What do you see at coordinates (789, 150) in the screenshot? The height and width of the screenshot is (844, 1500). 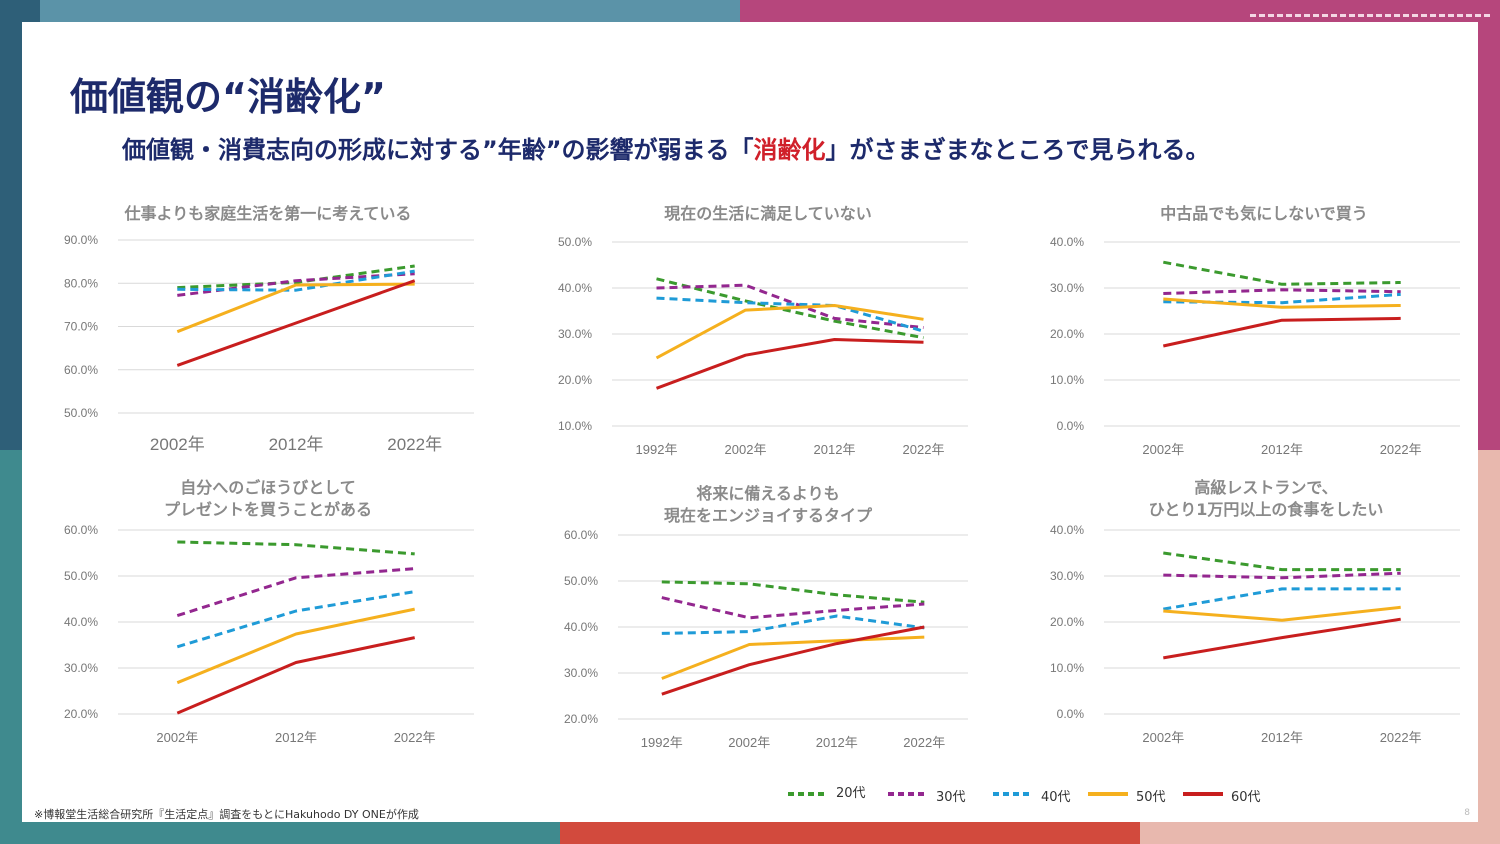 I see `subtitle-highlight: 消齢化` at bounding box center [789, 150].